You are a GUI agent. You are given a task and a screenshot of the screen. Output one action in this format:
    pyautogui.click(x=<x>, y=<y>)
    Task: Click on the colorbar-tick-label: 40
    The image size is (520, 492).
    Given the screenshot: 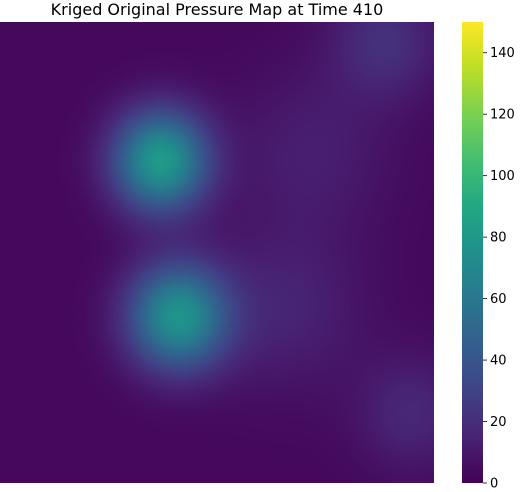 What is the action you would take?
    pyautogui.click(x=498, y=361)
    